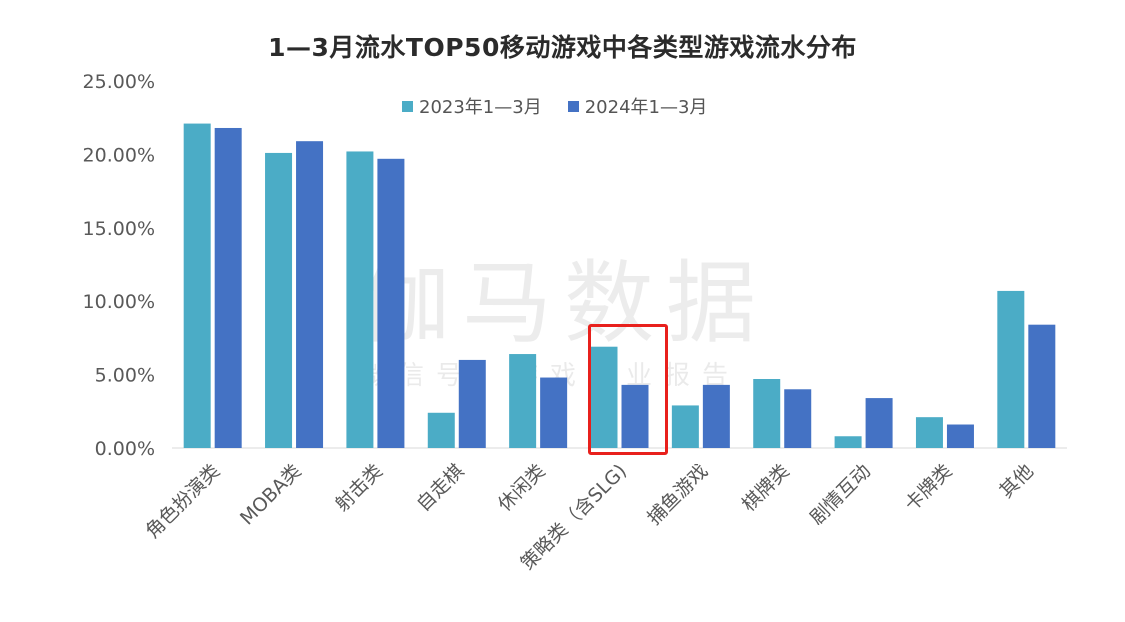  I want to click on x-tick-label: MOBA类, so click(271, 495).